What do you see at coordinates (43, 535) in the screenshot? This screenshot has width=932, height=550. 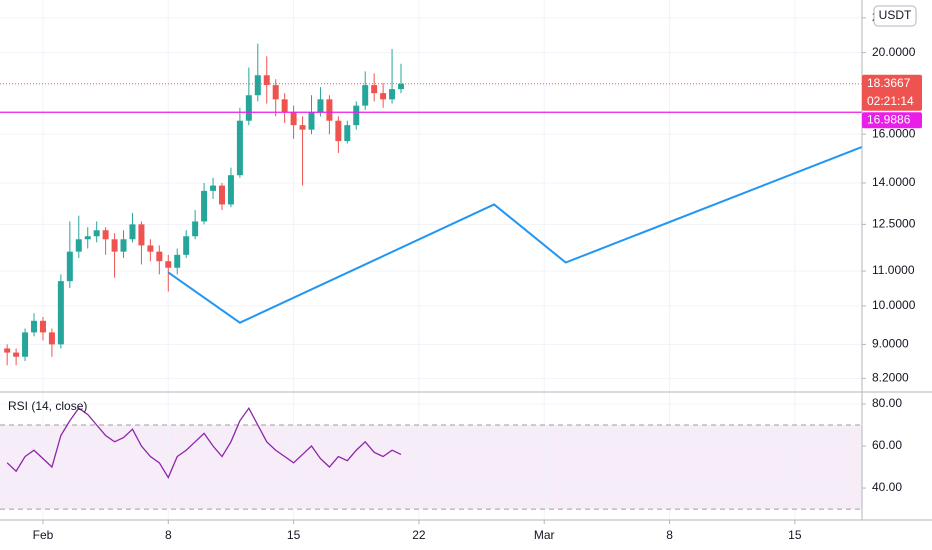 I see `x-tick-label: Feb` at bounding box center [43, 535].